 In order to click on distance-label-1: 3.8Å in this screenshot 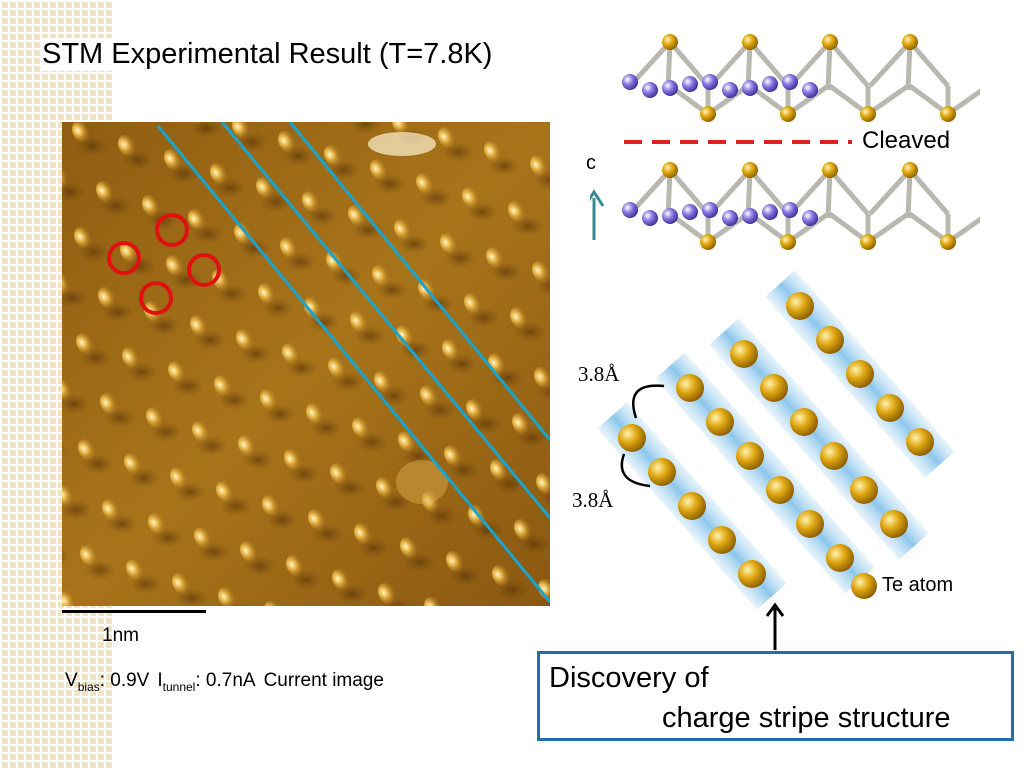, I will do `click(598, 374)`.